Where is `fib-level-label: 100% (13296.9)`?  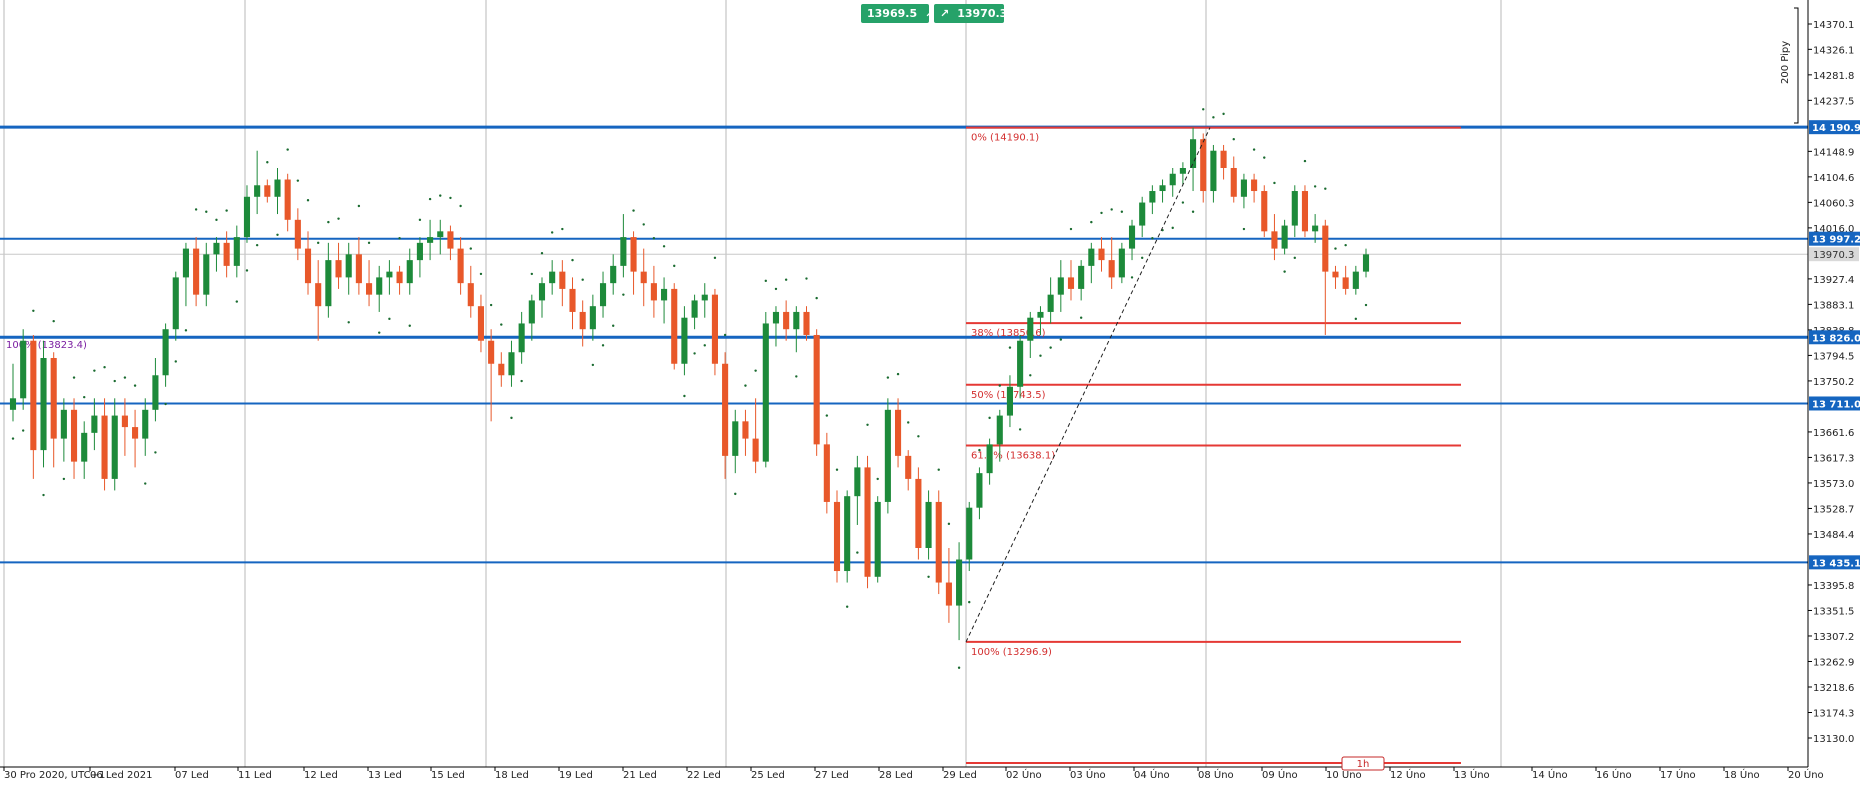
fib-level-label: 100% (13296.9) is located at coordinates (1011, 652).